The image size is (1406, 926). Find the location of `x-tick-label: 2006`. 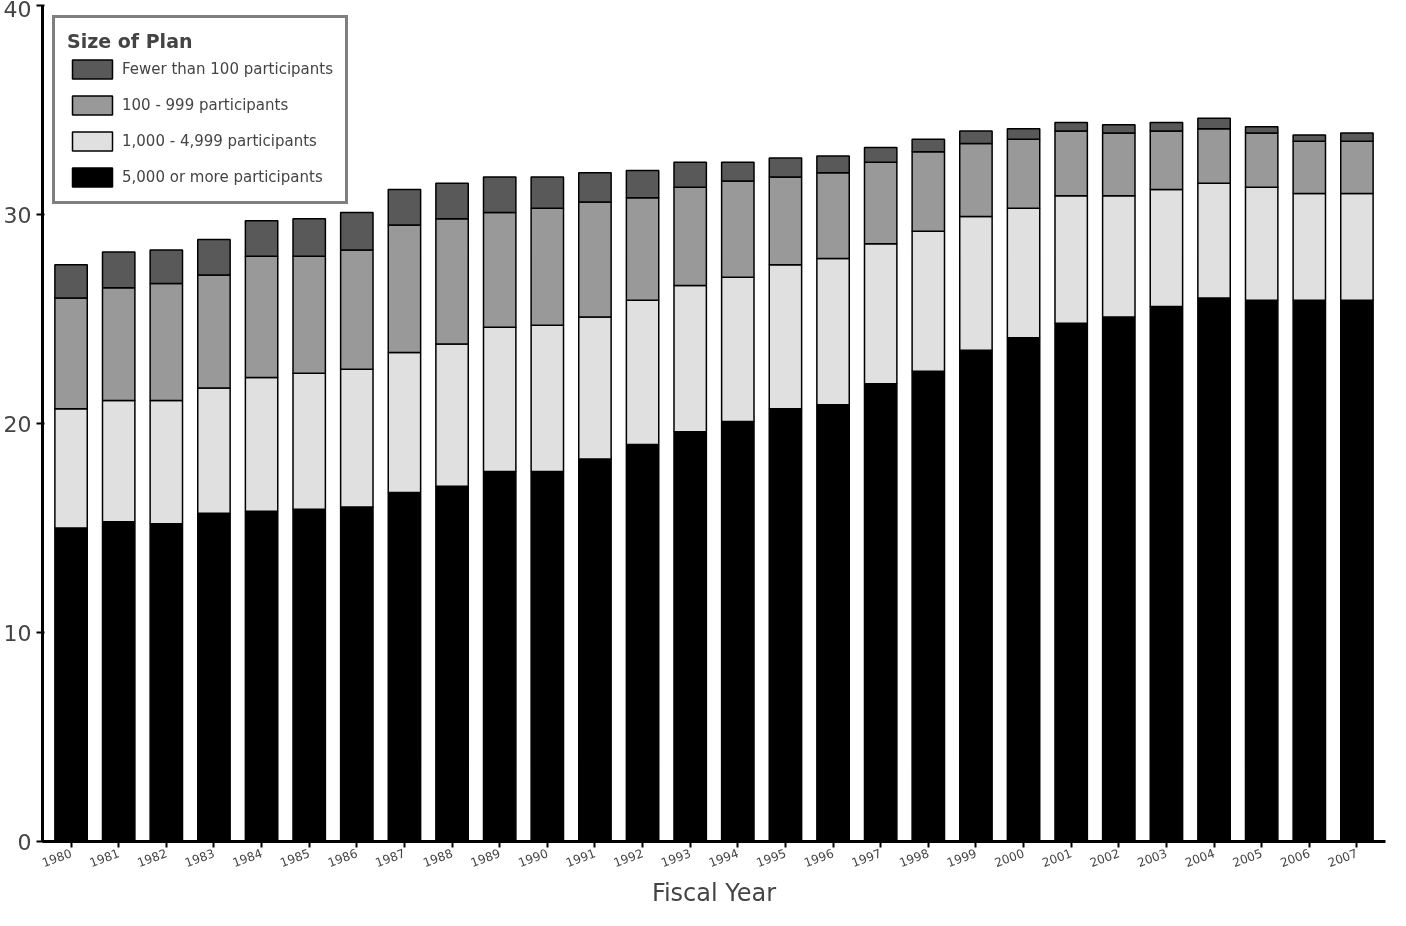

x-tick-label: 2006 is located at coordinates (1295, 858).